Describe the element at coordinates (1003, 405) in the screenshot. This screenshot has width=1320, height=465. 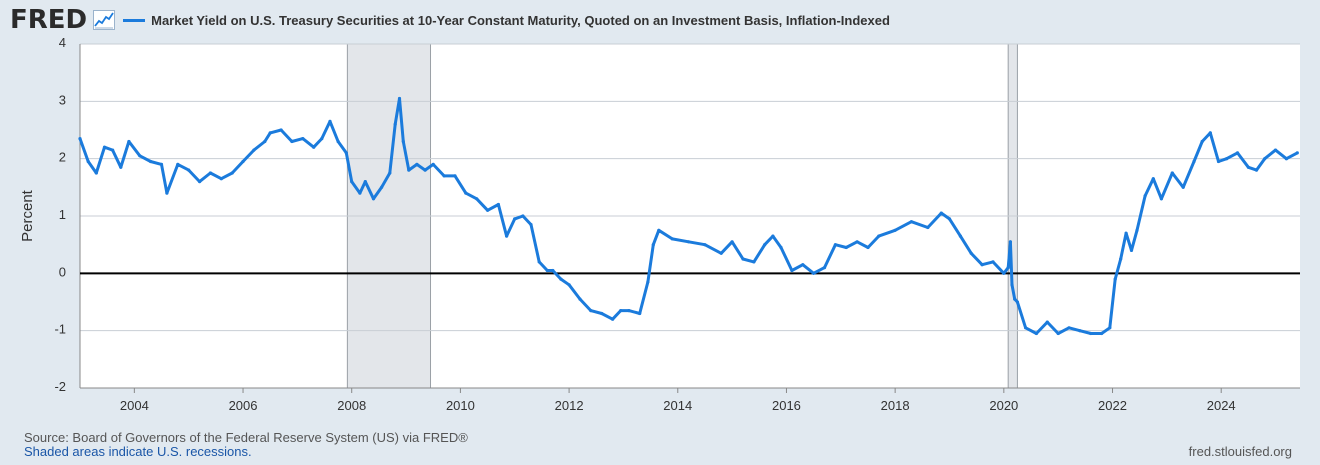
I see `x-tick-label: 2020` at that location.